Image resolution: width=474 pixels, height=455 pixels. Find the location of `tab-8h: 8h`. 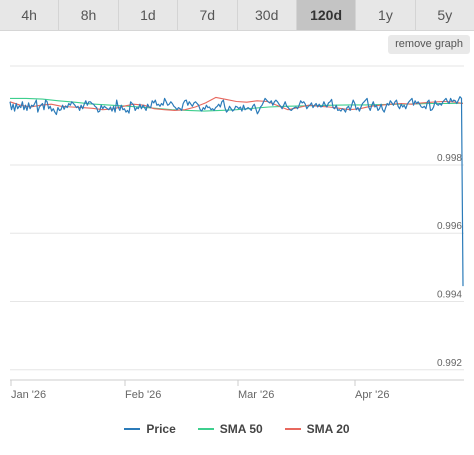

tab-8h: 8h is located at coordinates (89, 15).